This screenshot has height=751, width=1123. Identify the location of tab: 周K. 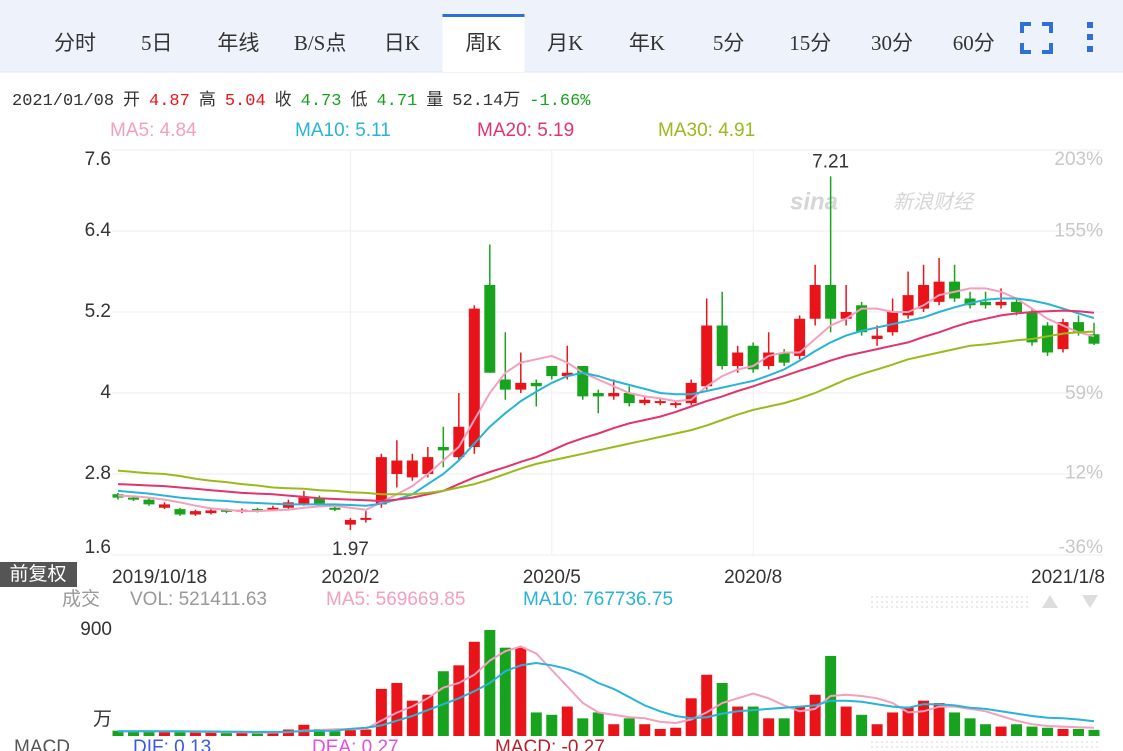
(483, 43).